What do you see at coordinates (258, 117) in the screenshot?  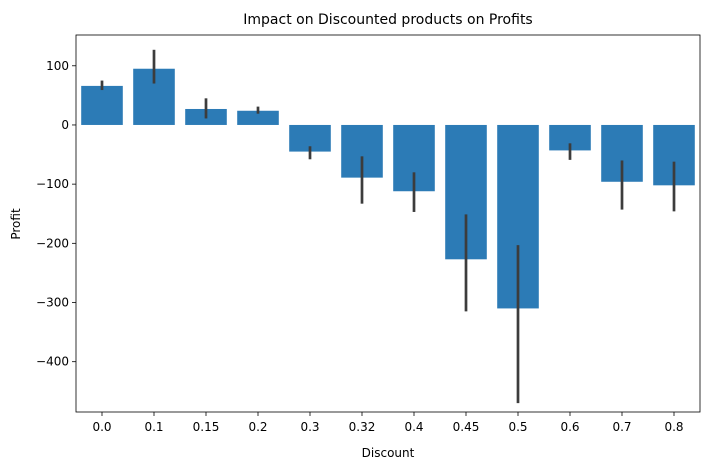 I see `bar-0.2` at bounding box center [258, 117].